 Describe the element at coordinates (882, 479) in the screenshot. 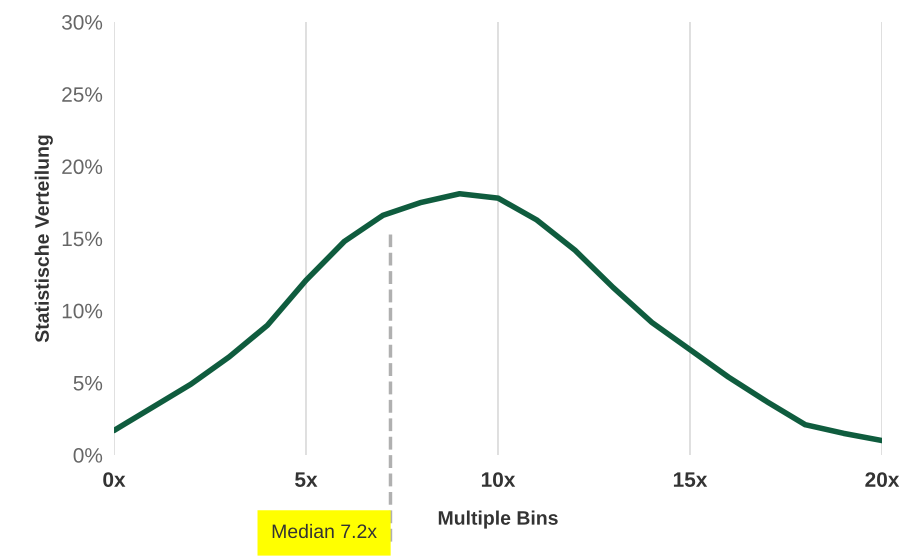

I see `x-tick-label: 20x` at that location.